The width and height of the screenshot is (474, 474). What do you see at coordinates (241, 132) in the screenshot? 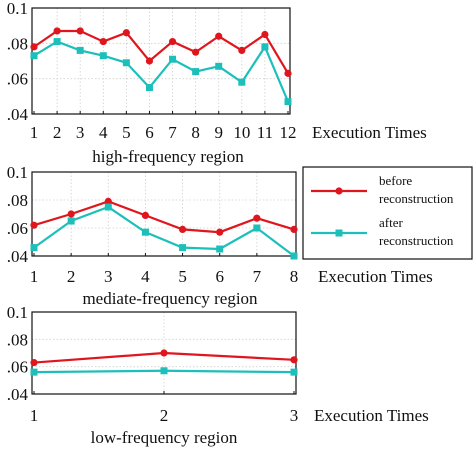
I see `x-tick-label: 10` at bounding box center [241, 132].